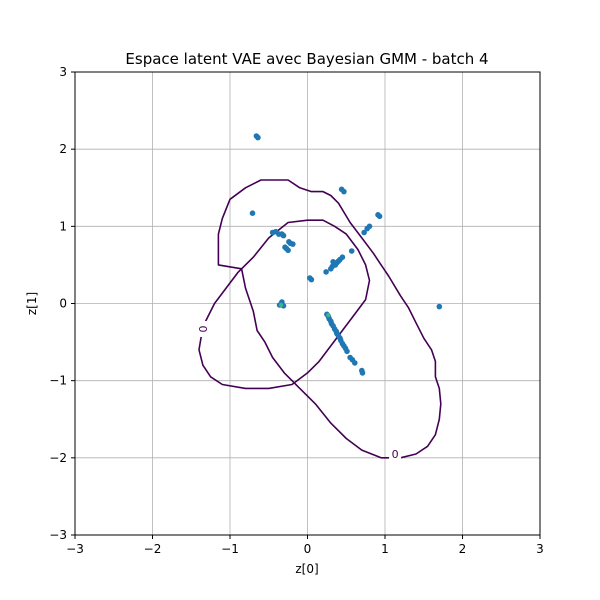 The image size is (600, 600). What do you see at coordinates (306, 569) in the screenshot?
I see `x-axis-label: z[0]` at bounding box center [306, 569].